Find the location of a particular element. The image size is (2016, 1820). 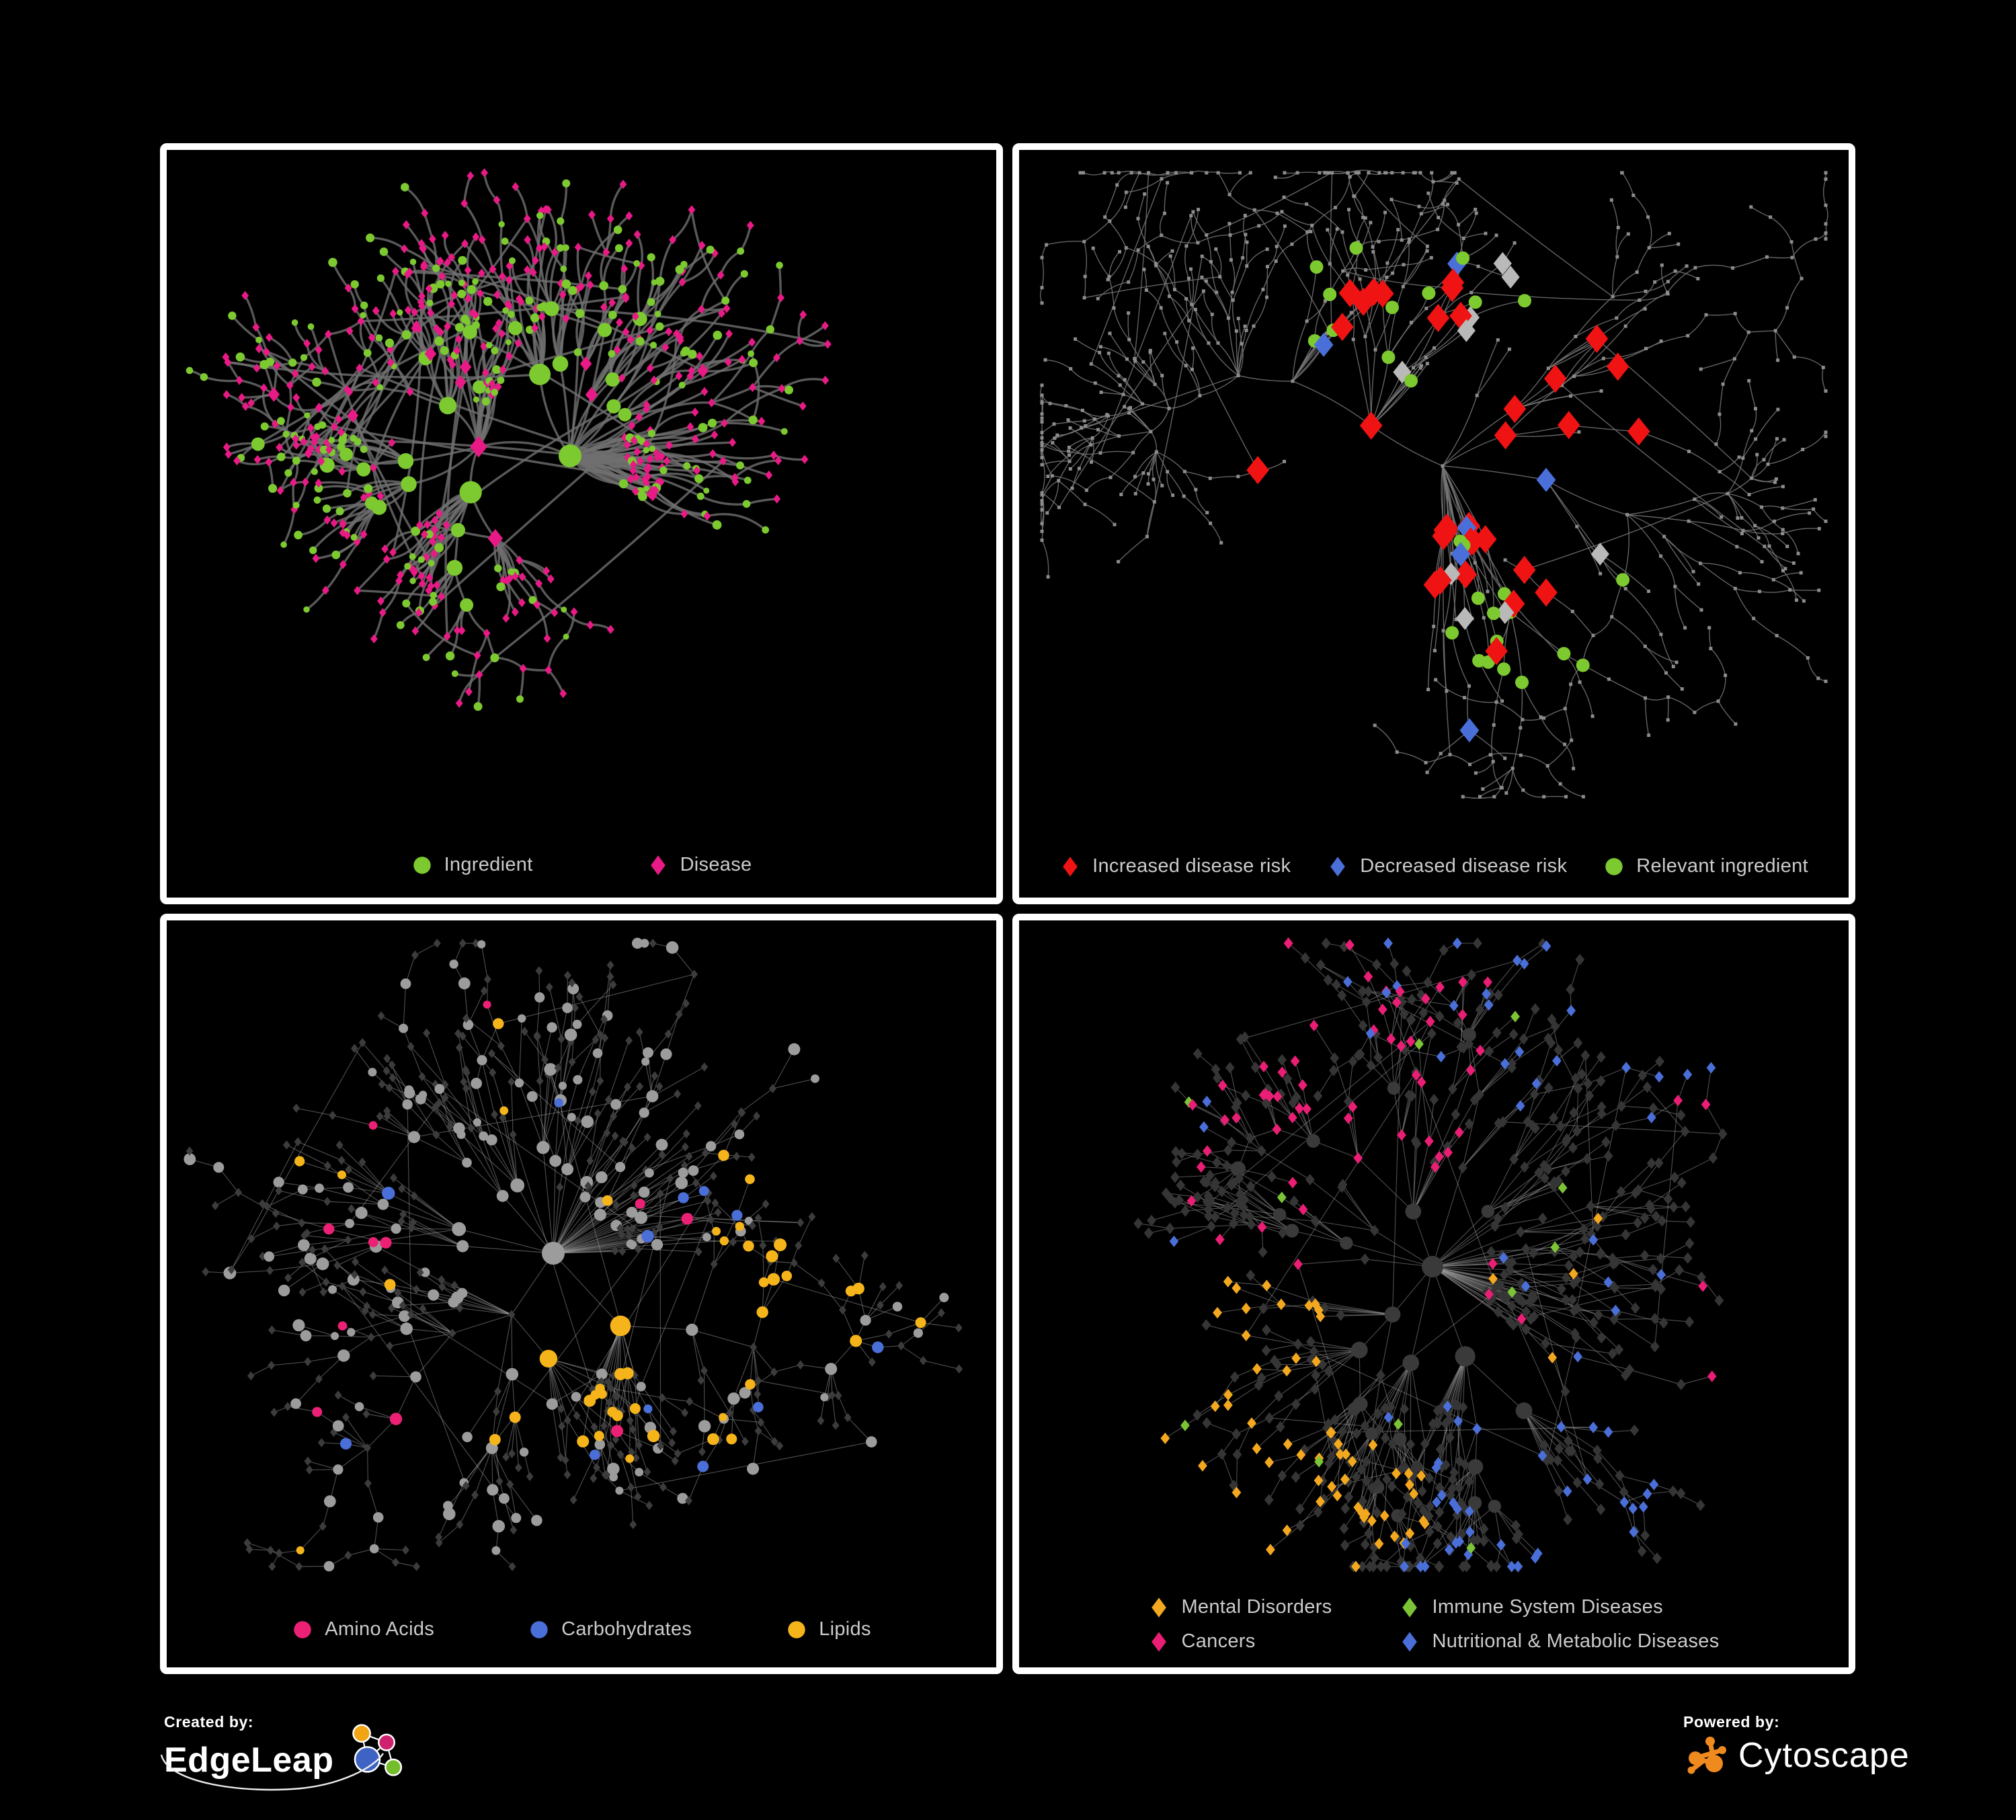

created-by-block: Created by: EdgeLeap is located at coordinates (289, 1760).